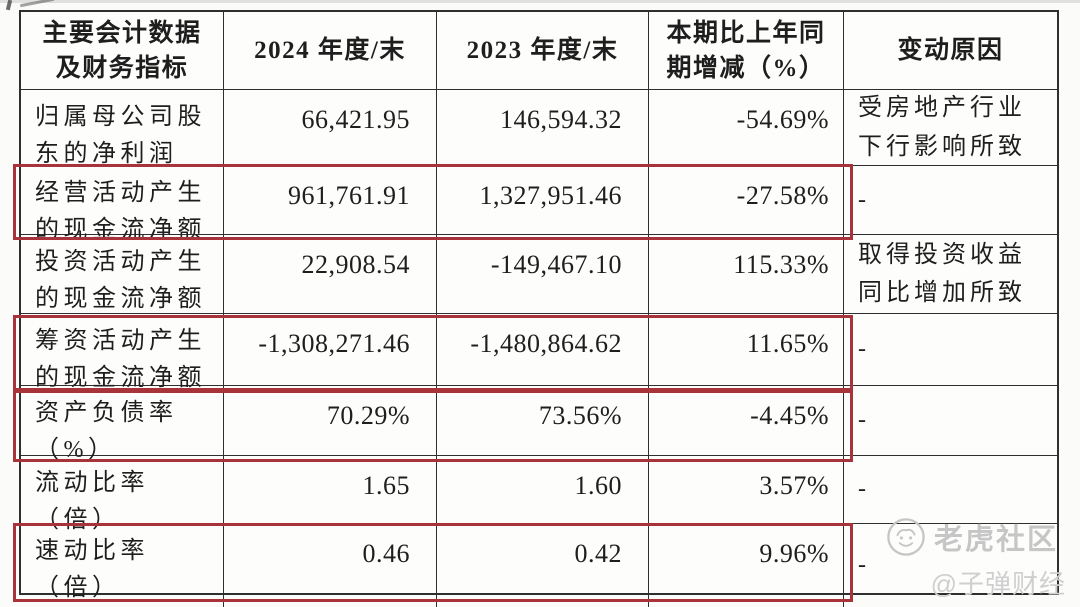  I want to click on value-reason-net-profit: 受房地产行业 下行影响所致, so click(950, 128).